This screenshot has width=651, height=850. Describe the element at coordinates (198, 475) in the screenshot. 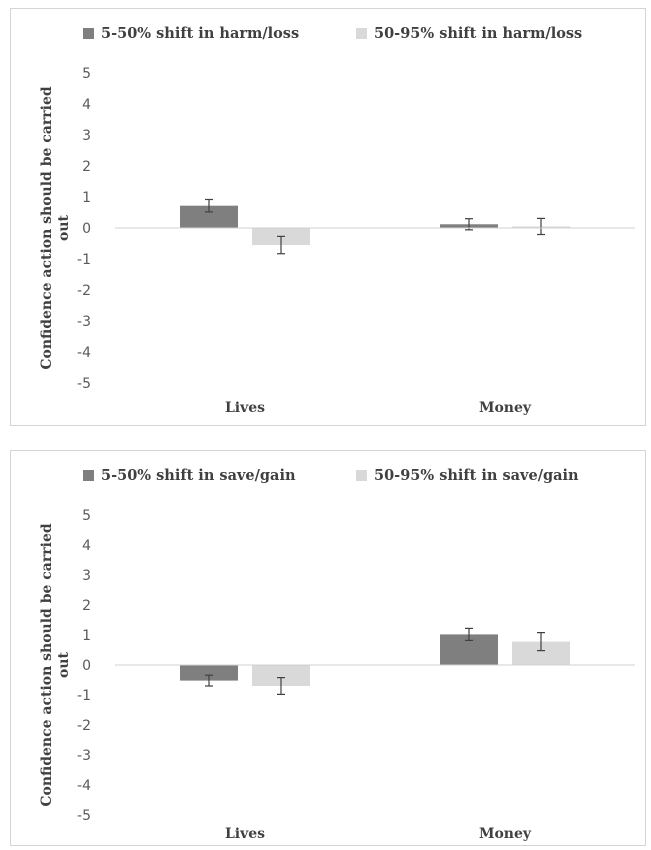

I see `legend-label: 5-50% shift in save/gain` at that location.